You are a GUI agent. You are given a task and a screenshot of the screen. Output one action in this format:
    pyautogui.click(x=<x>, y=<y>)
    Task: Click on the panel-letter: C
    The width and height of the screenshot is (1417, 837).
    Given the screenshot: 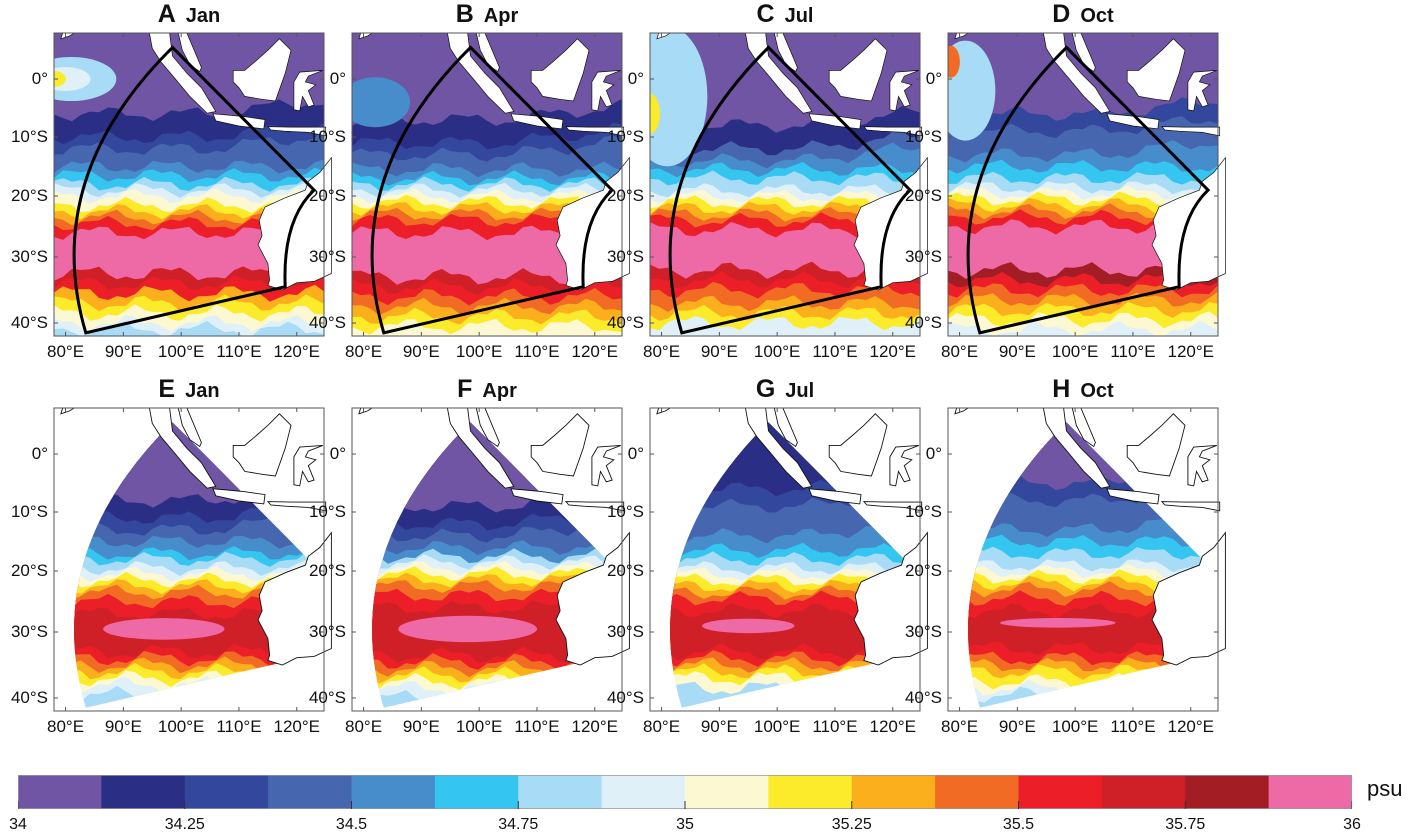 What is the action you would take?
    pyautogui.click(x=765, y=14)
    